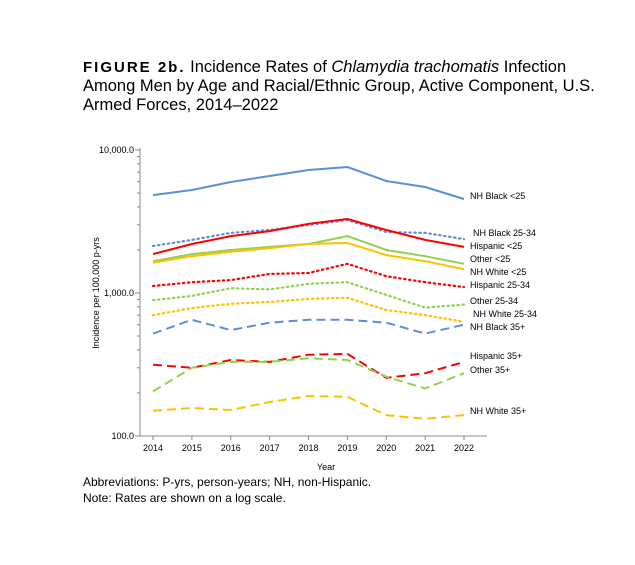 The image size is (635, 565). What do you see at coordinates (134, 67) in the screenshot?
I see `figure-label: FIGURE 2b.` at bounding box center [134, 67].